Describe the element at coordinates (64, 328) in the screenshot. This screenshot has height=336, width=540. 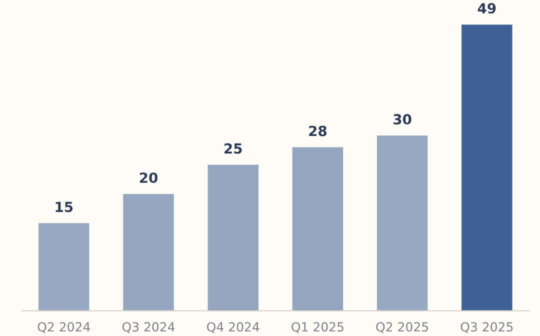
I see `x-tick-label: Q2 2024` at that location.